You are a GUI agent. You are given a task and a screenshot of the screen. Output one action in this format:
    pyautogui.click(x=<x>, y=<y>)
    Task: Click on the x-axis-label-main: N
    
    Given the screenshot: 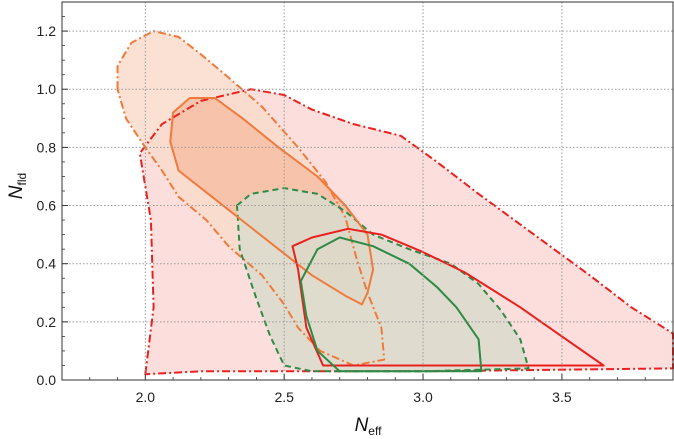 What is the action you would take?
    pyautogui.click(x=362, y=425)
    